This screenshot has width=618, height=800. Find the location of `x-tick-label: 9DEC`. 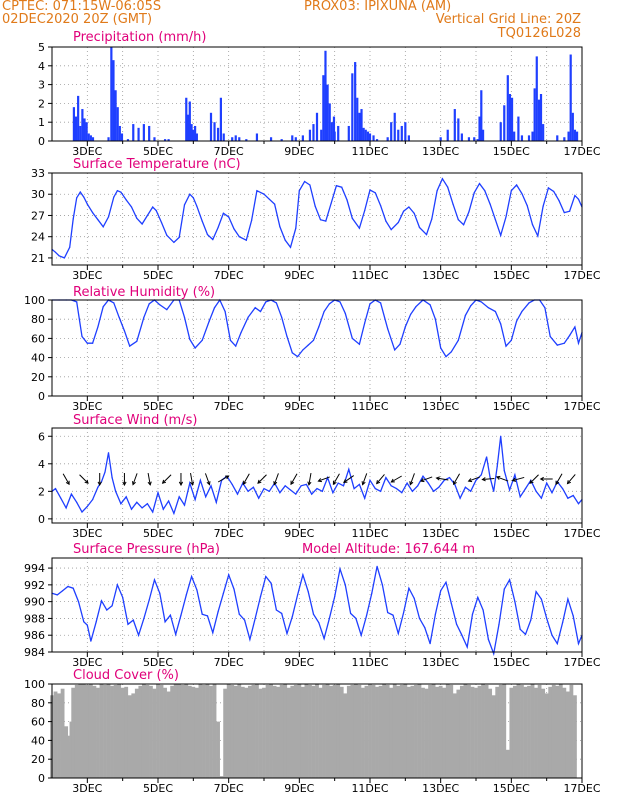

x-tick-label: 9DEC is located at coordinates (299, 533).